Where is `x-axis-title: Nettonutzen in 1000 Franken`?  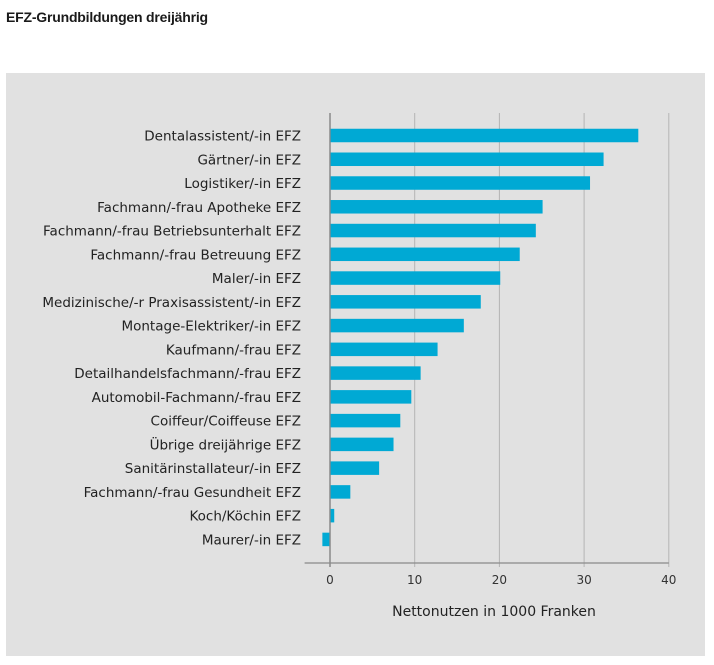
x-axis-title: Nettonutzen in 1000 Franken is located at coordinates (494, 612).